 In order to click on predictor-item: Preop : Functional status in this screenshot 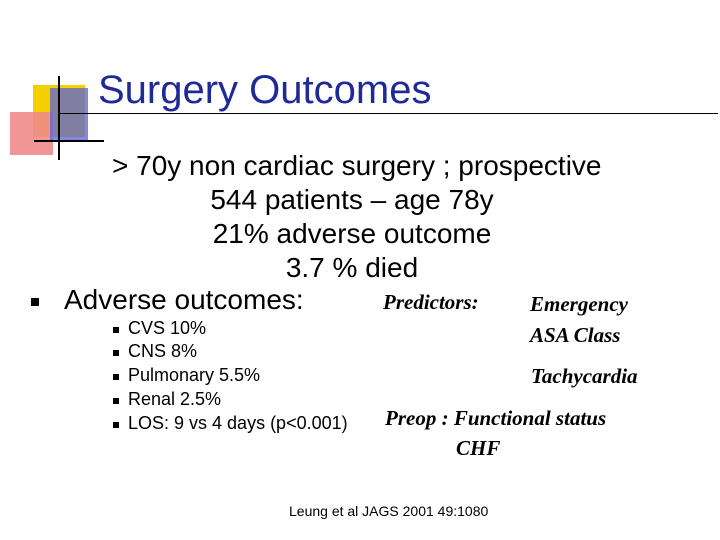, I will do `click(496, 418)`.